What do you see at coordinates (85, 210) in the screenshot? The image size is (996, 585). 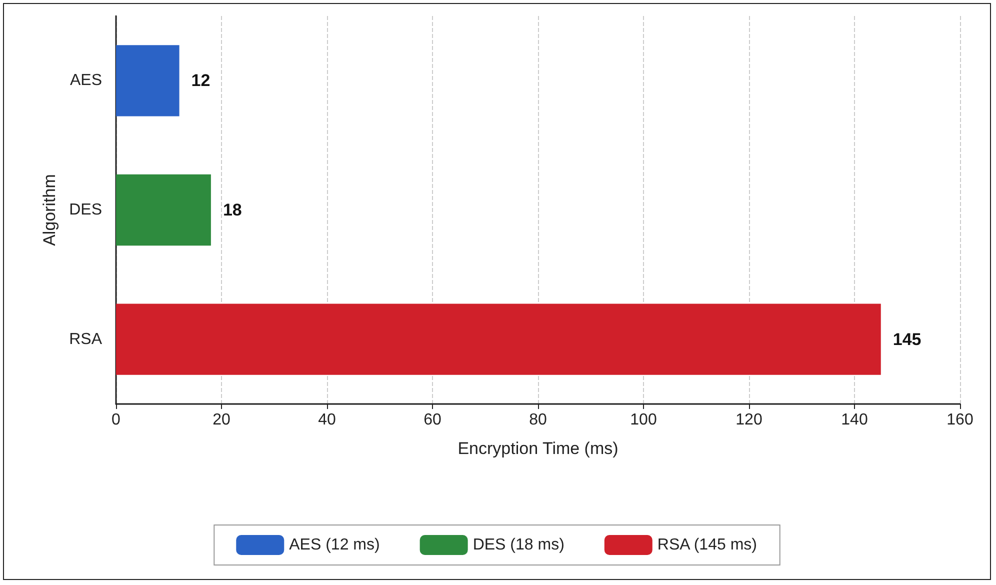 I see `y-tick-label: DES` at bounding box center [85, 210].